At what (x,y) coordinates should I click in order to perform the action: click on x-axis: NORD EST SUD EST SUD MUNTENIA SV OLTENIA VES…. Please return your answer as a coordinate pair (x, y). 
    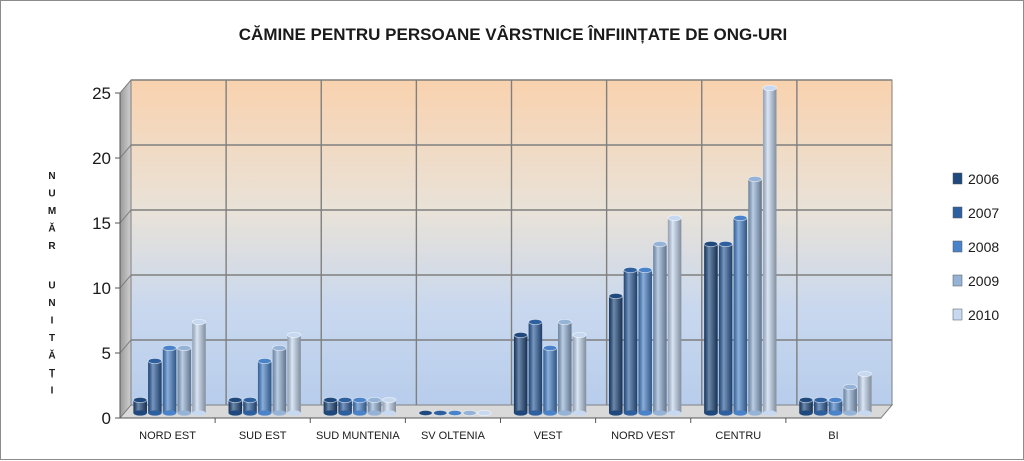
    Looking at the image, I should click on (500, 429).